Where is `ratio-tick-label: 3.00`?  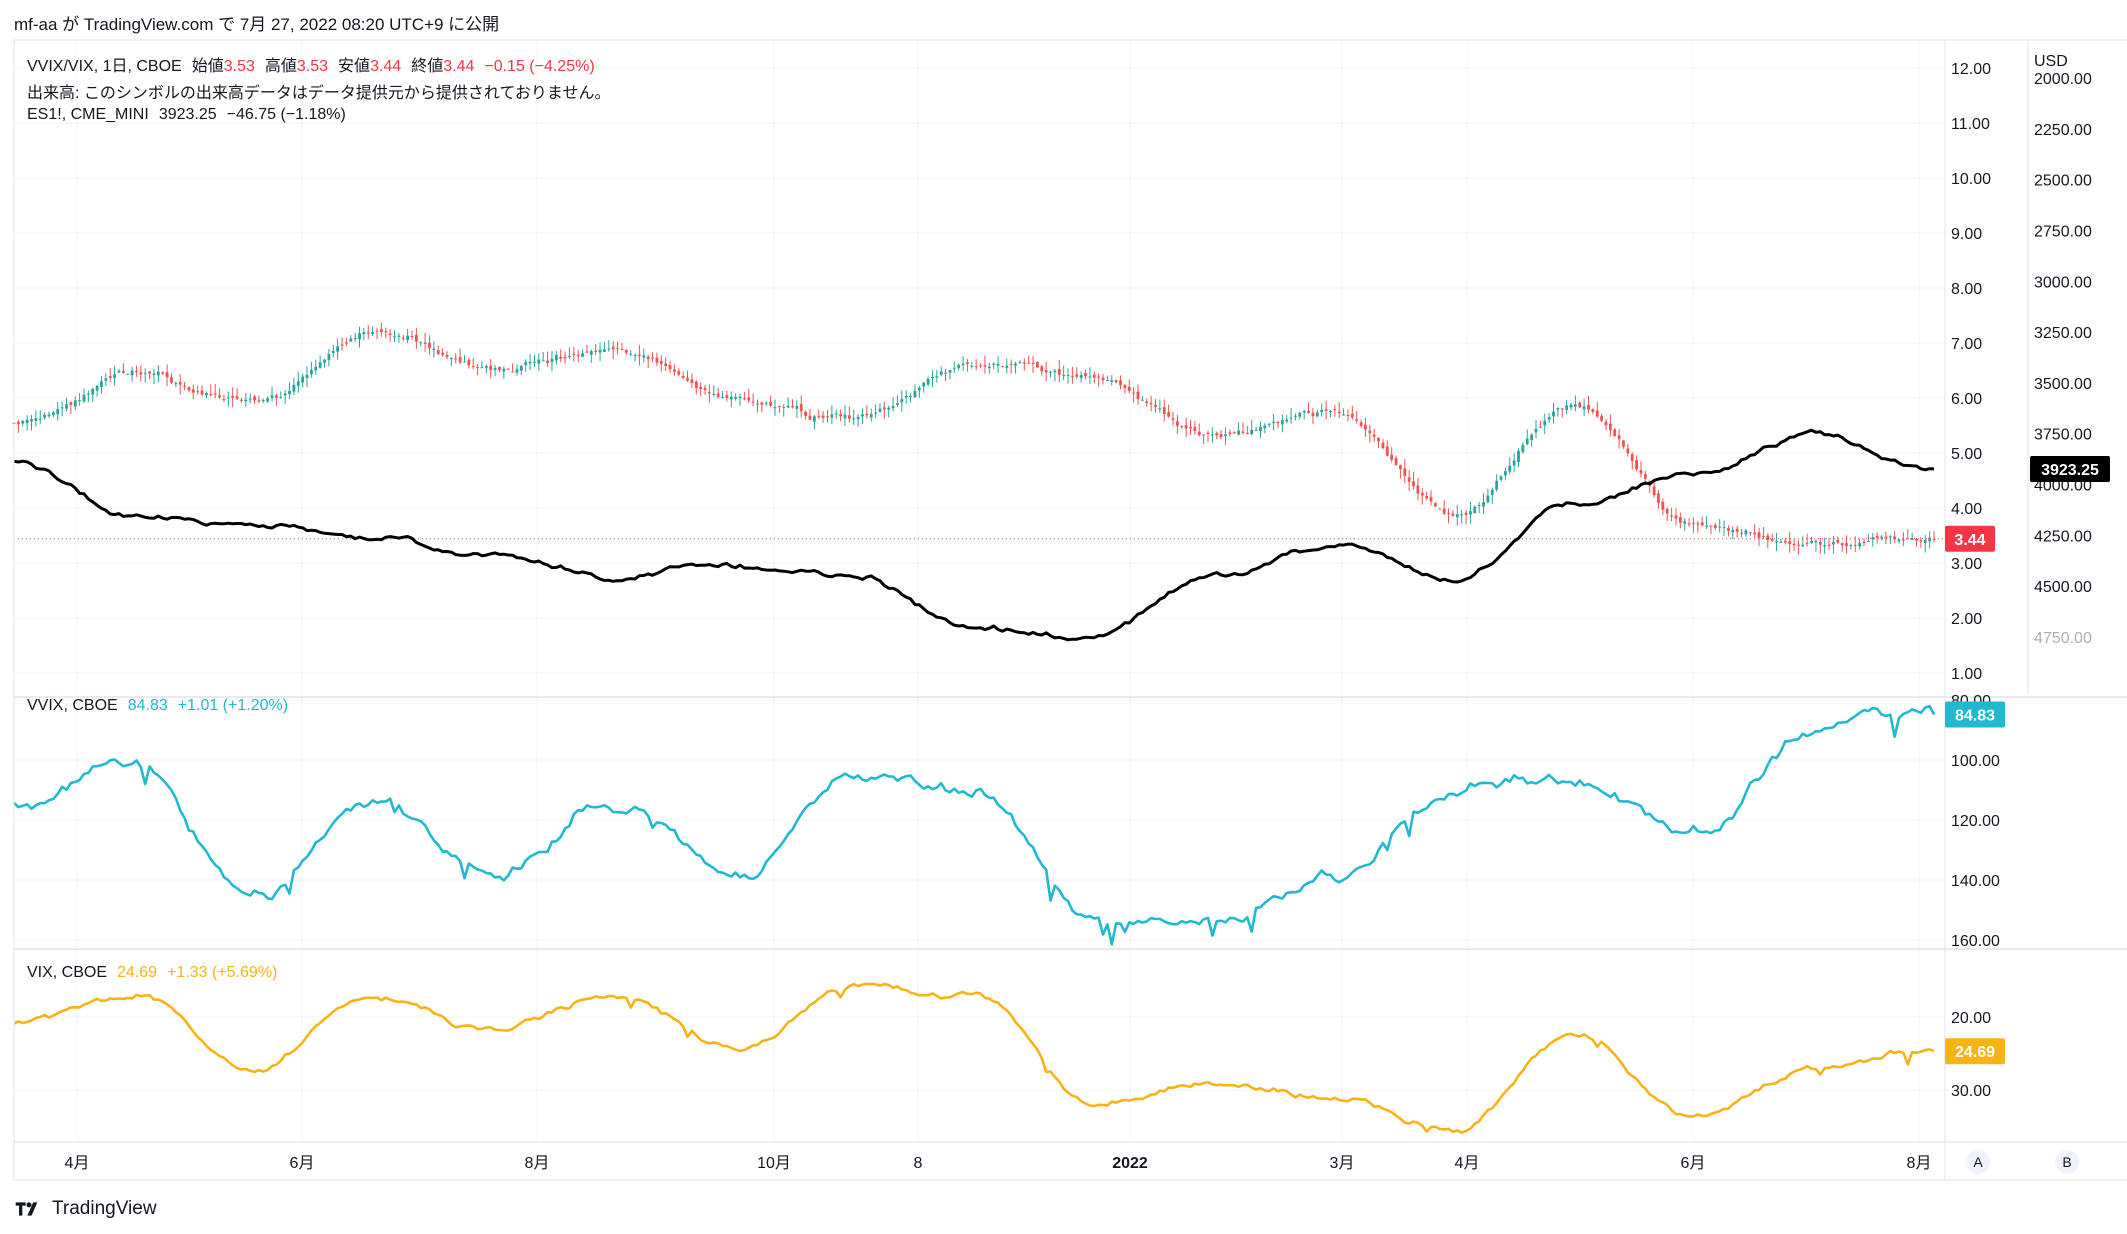 ratio-tick-label: 3.00 is located at coordinates (1966, 564).